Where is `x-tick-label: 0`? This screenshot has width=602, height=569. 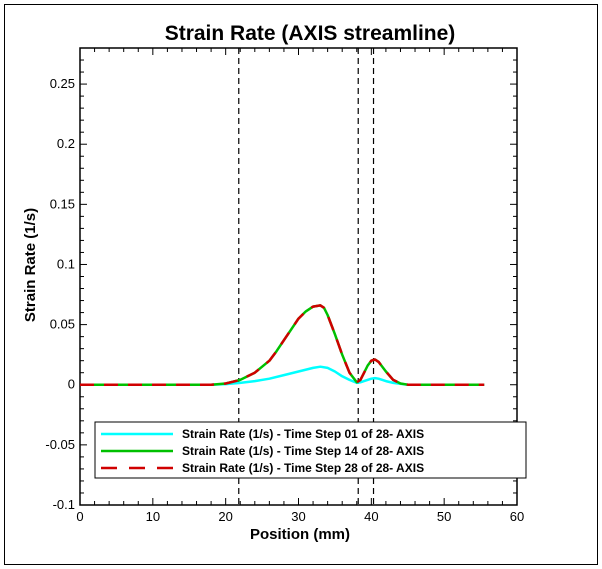 x-tick-label: 0 is located at coordinates (79, 516).